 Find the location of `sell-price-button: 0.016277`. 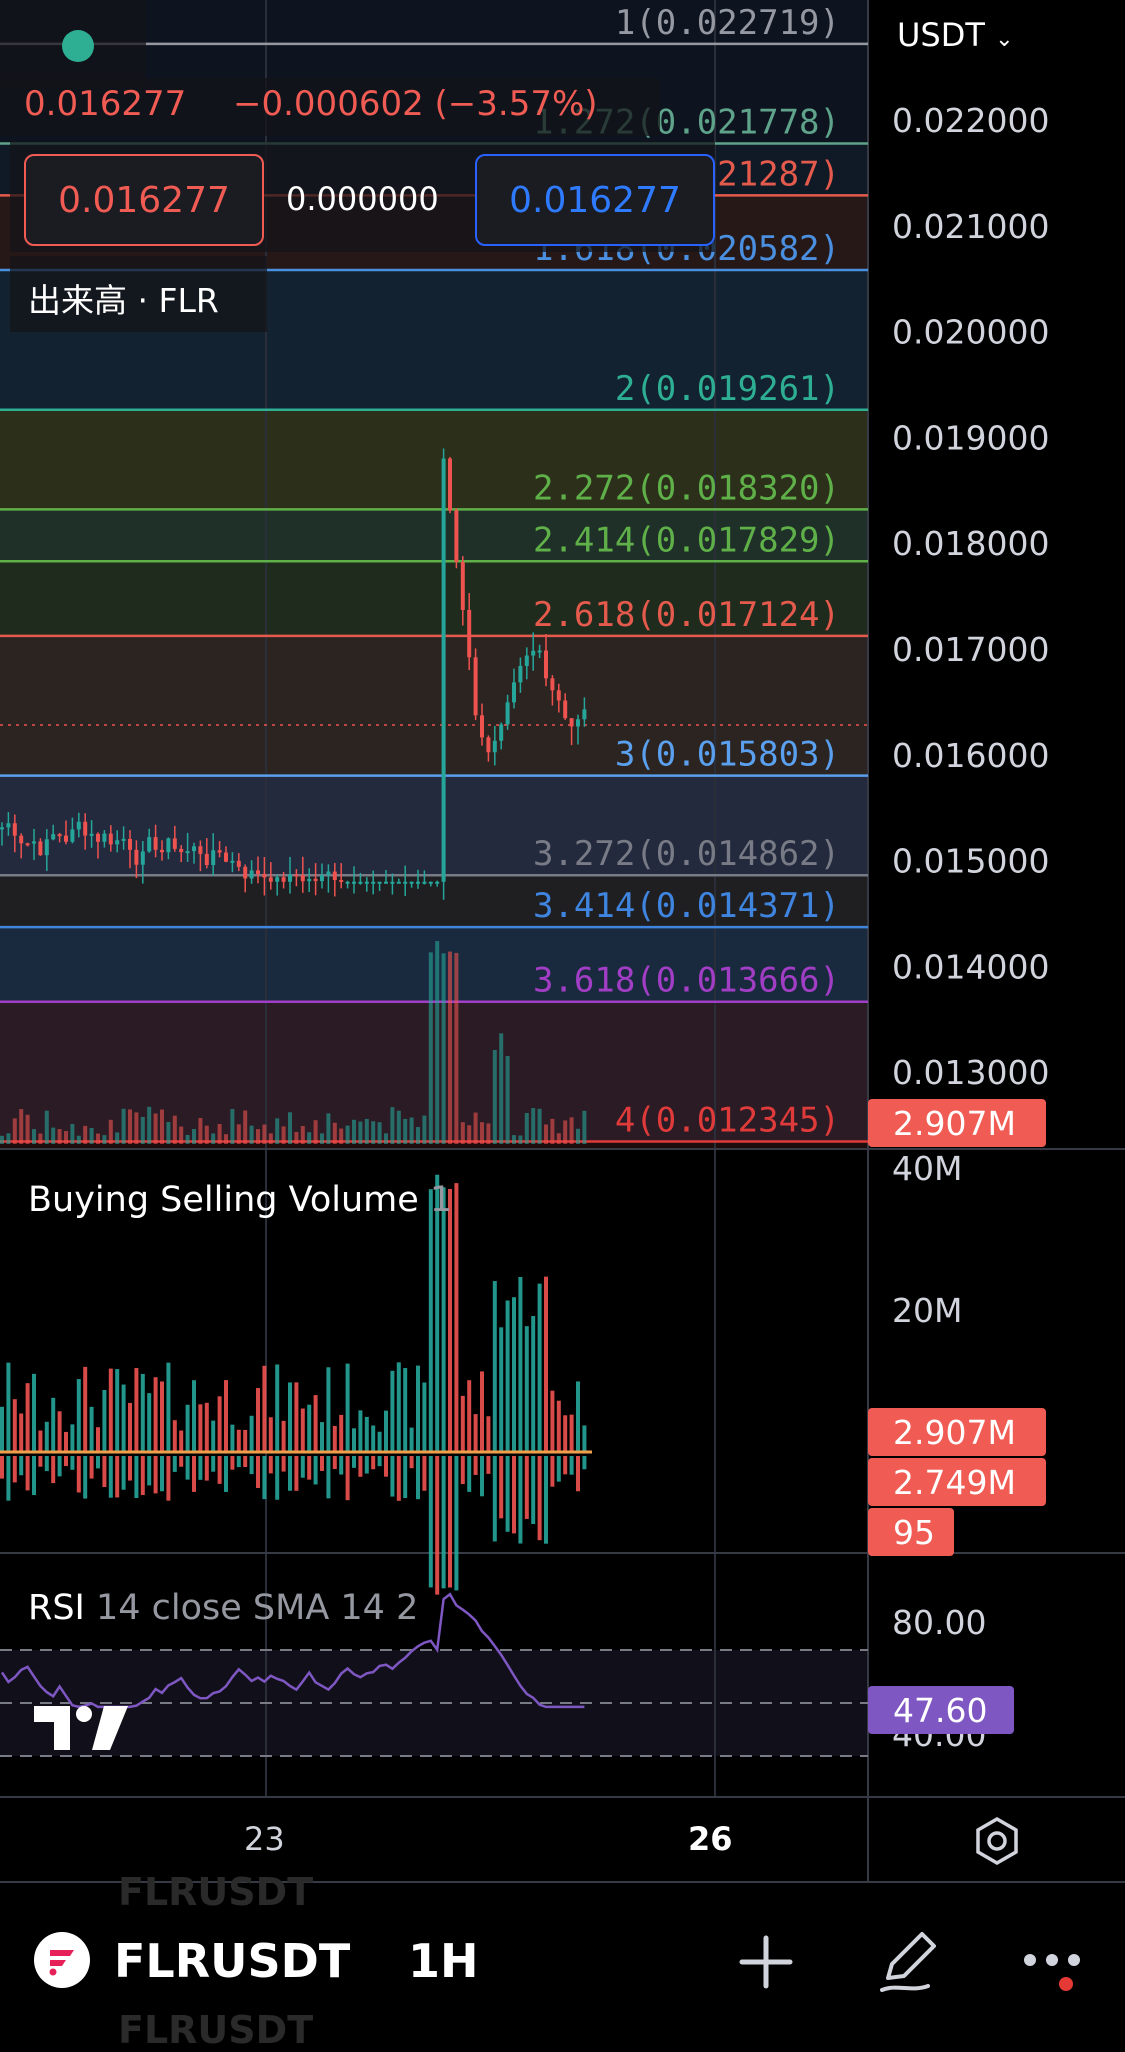

sell-price-button: 0.016277 is located at coordinates (144, 200).